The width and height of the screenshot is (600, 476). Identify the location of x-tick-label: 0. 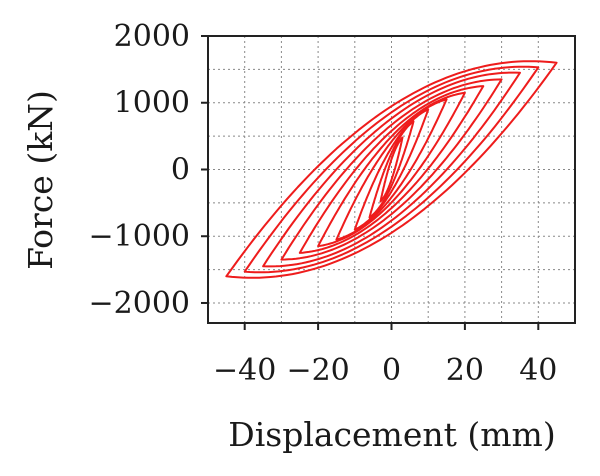
(391, 370).